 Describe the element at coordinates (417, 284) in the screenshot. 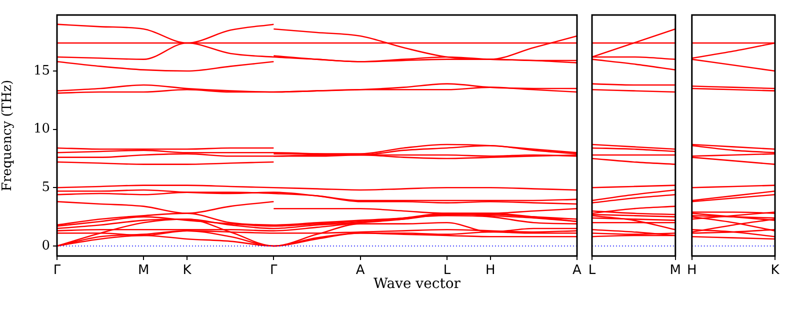

I see `x-axis-title: Wave vector` at that location.